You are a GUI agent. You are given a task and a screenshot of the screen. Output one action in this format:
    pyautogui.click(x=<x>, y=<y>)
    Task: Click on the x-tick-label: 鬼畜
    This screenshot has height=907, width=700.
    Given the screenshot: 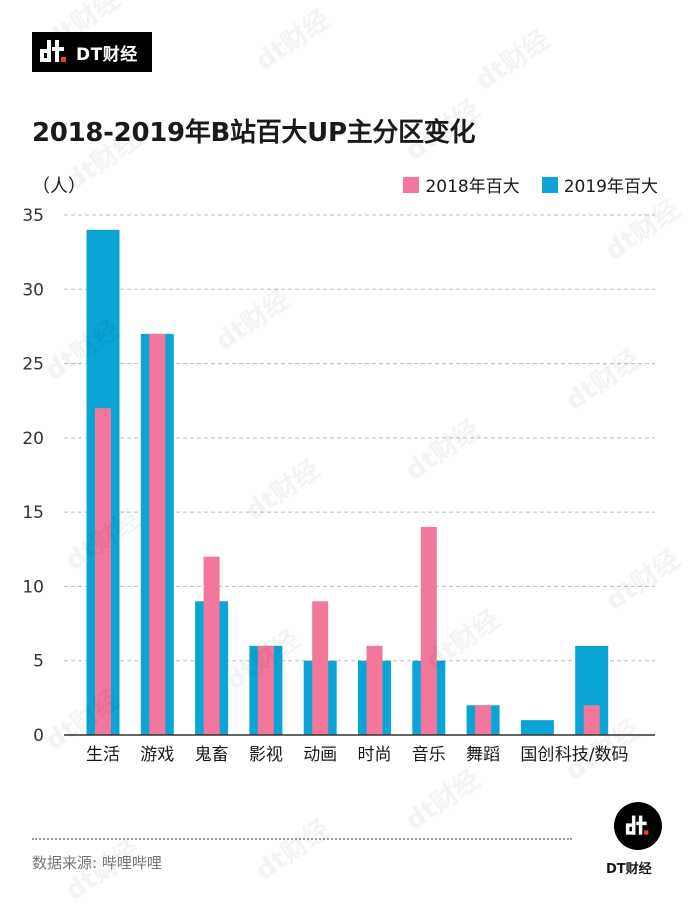 What is the action you would take?
    pyautogui.click(x=212, y=755)
    